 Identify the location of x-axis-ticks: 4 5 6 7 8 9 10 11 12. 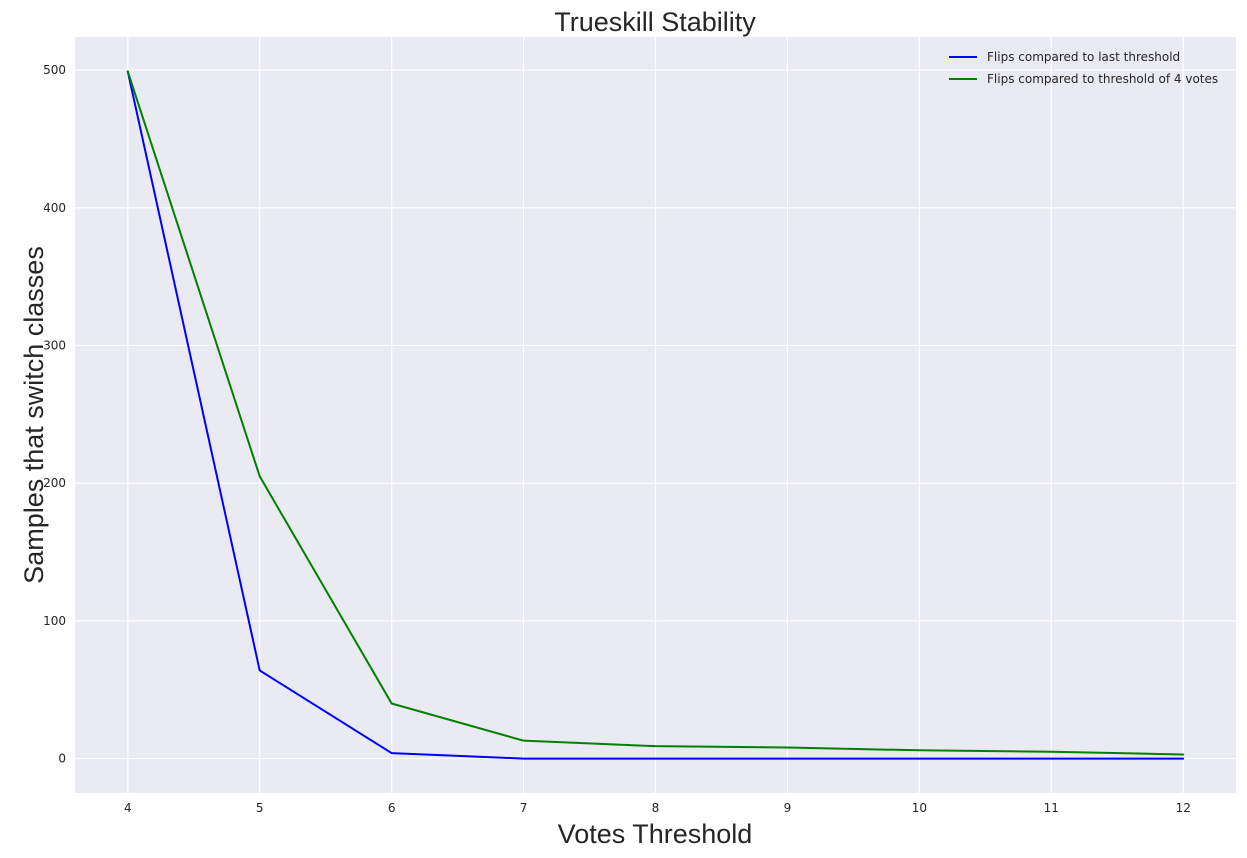
(657, 808).